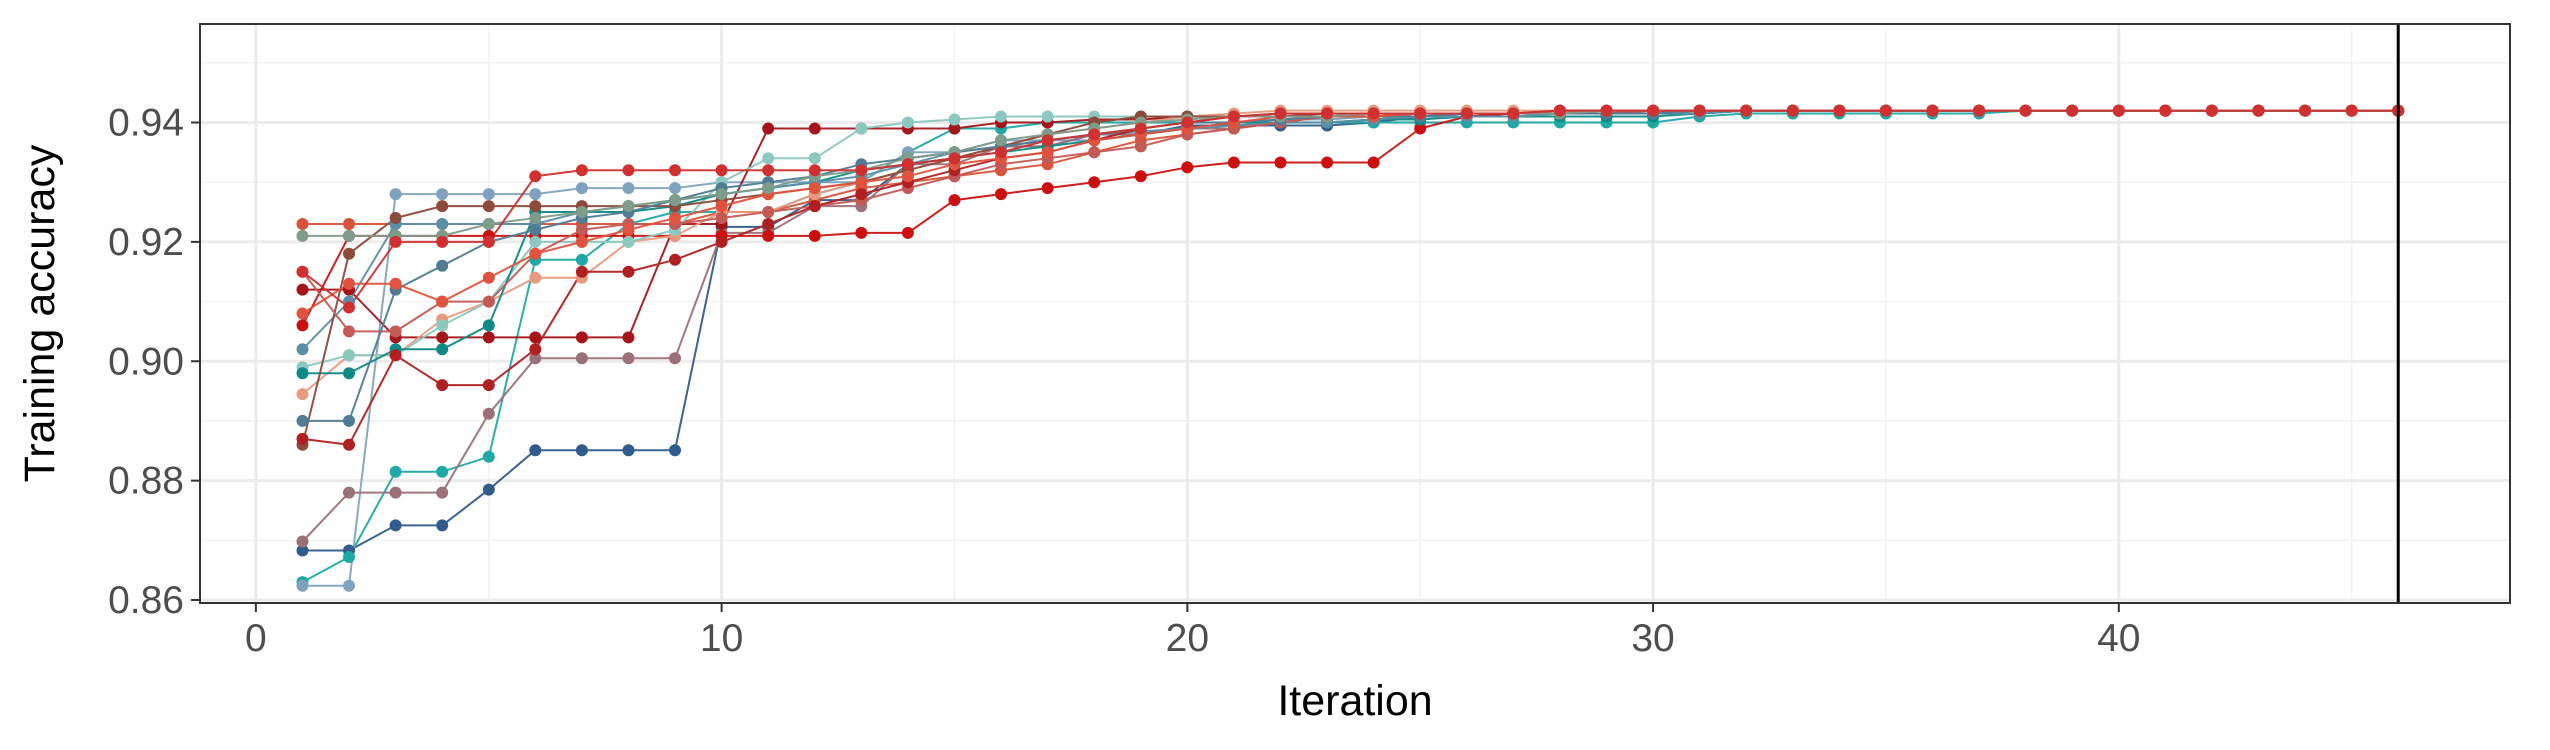 Image resolution: width=2550 pixels, height=750 pixels. Describe the element at coordinates (721, 638) in the screenshot. I see `x-tick-label: 10` at that location.